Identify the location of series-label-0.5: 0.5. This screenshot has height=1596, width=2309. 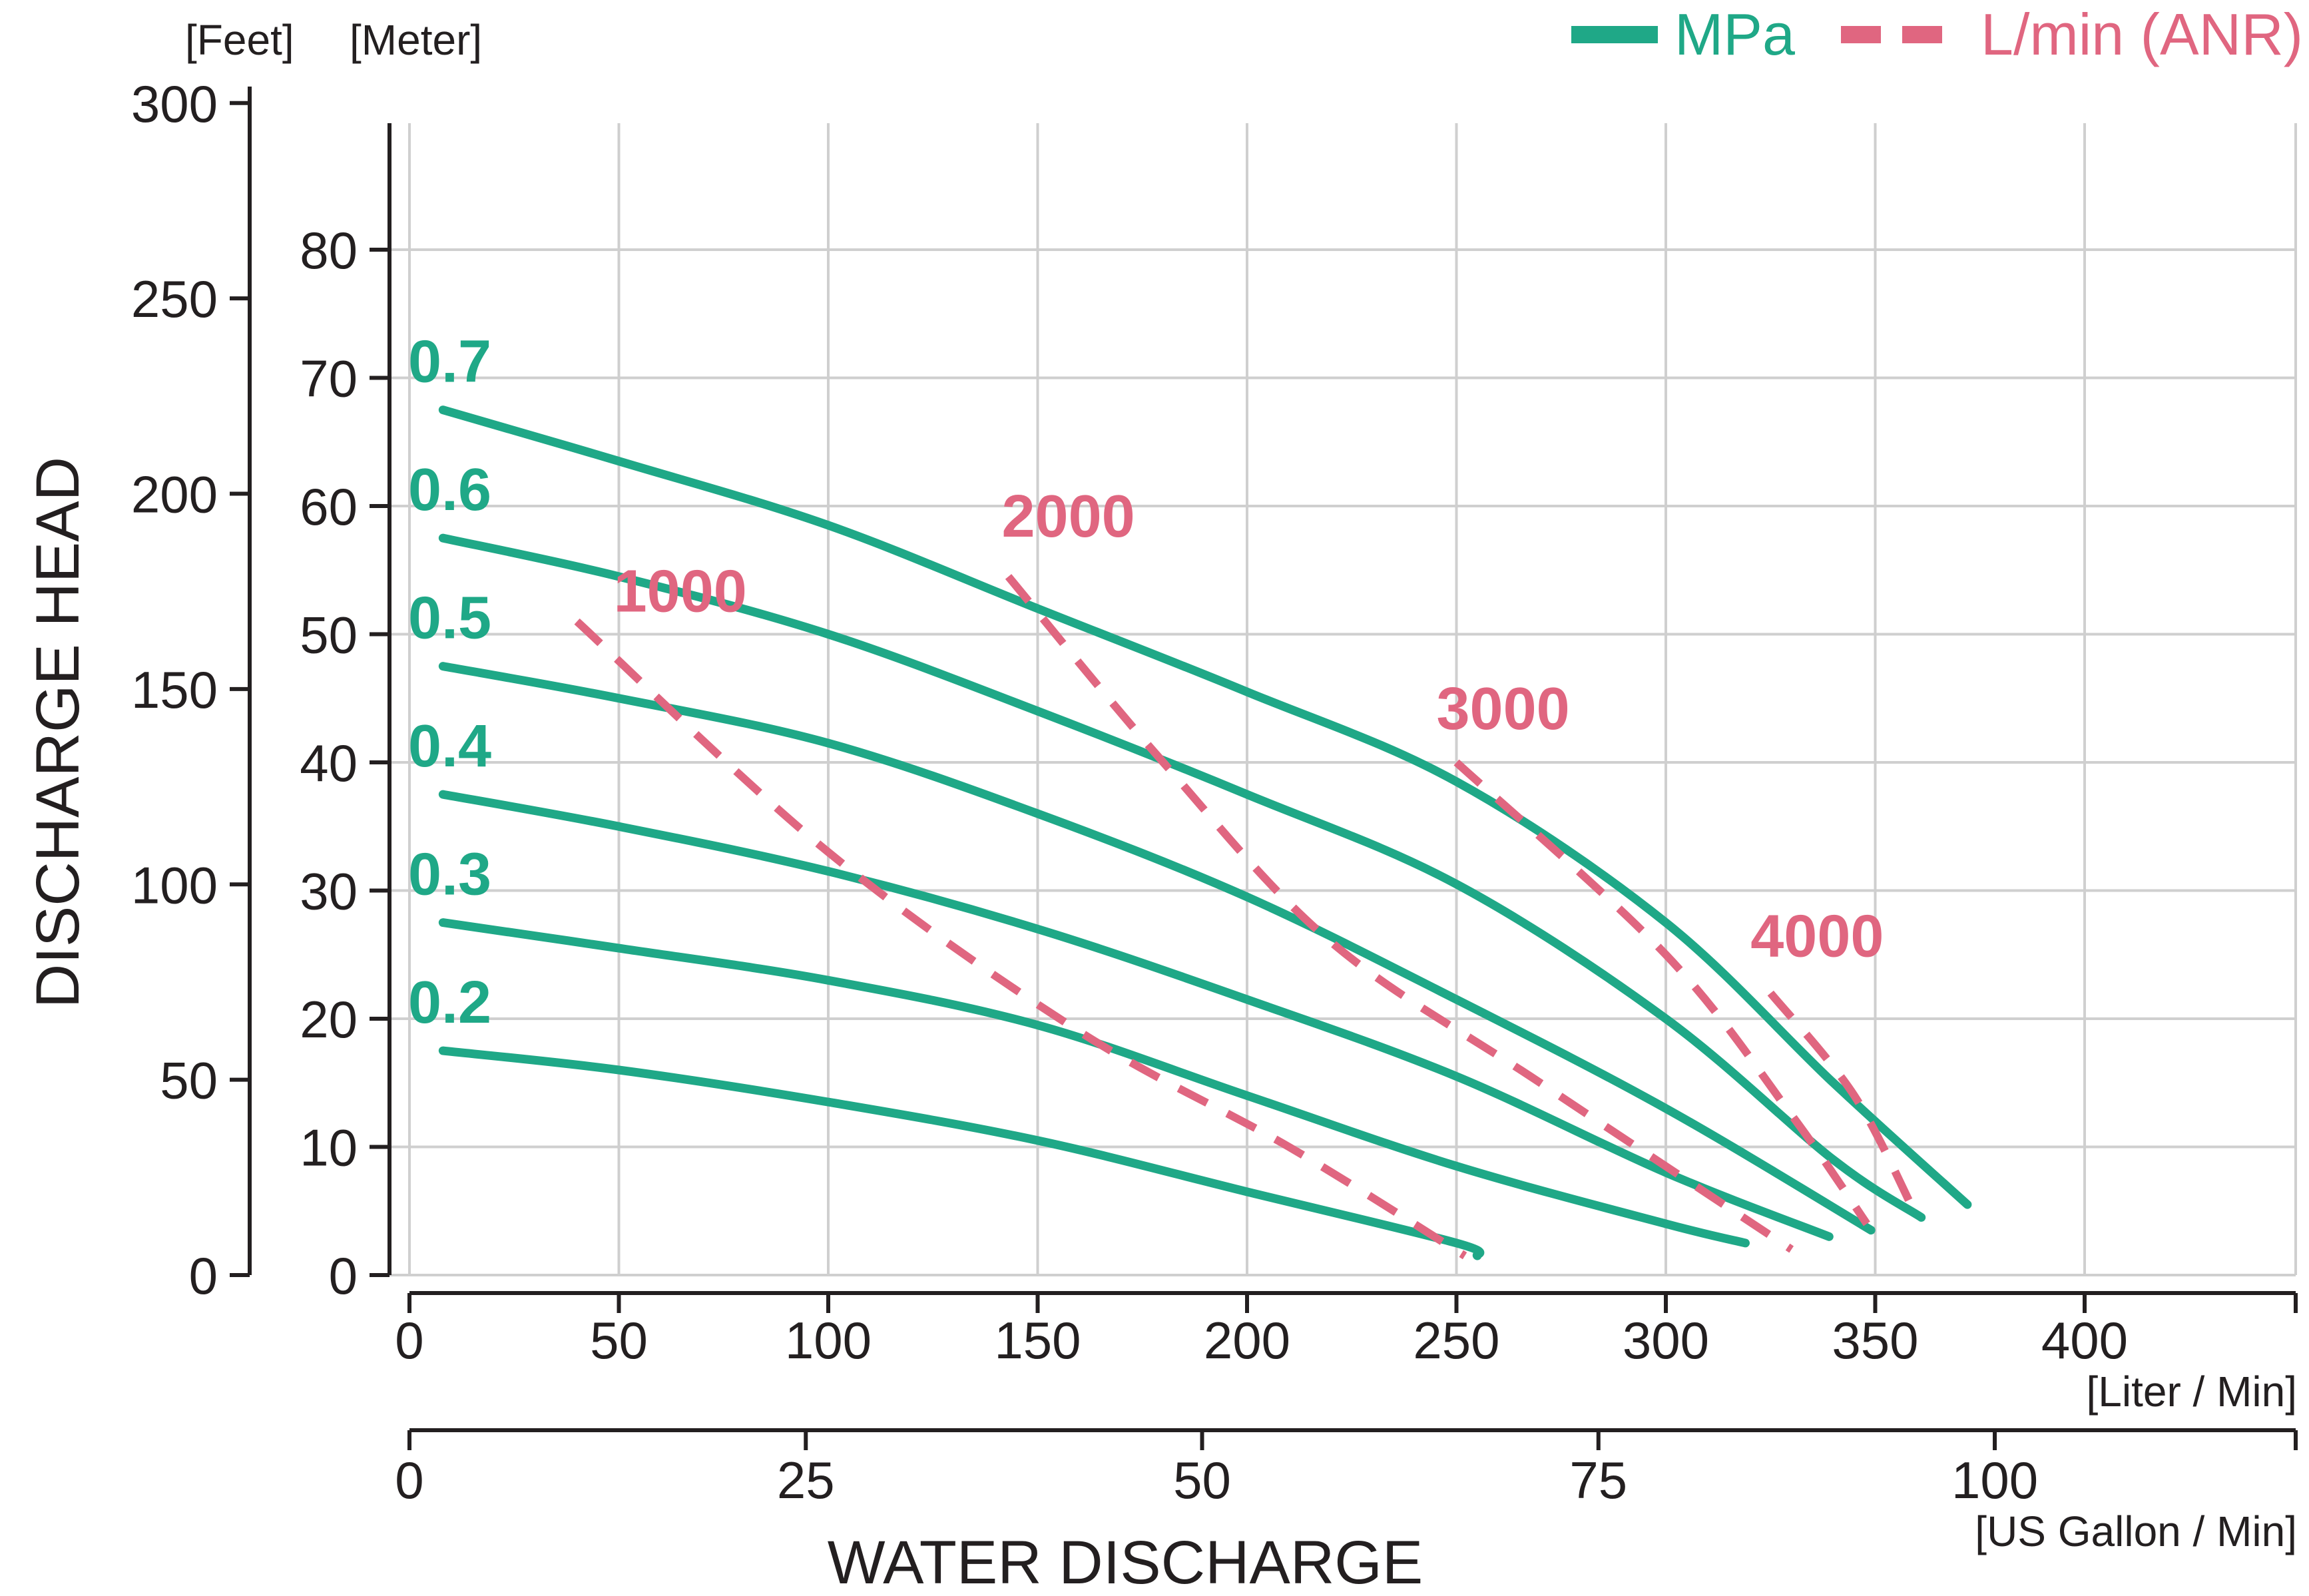
(449, 618).